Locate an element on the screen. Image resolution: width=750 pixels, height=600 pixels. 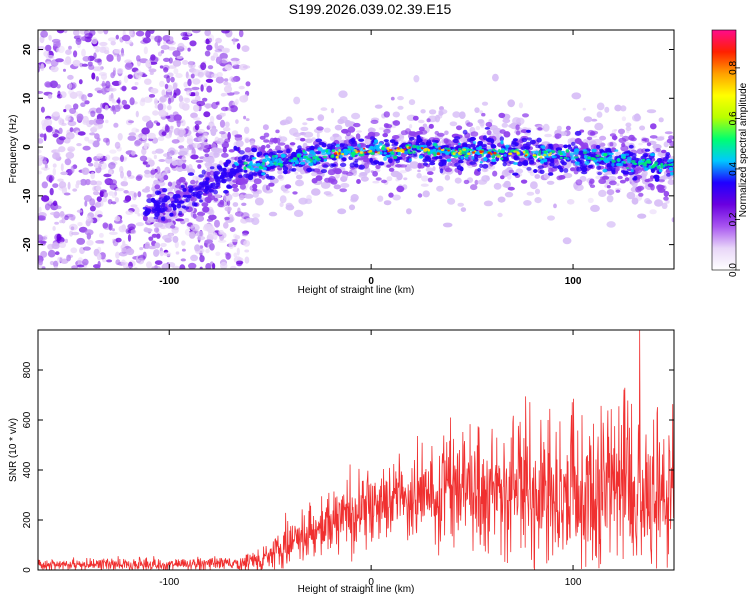
snr-x-tick-label: -100 is located at coordinates (169, 582).